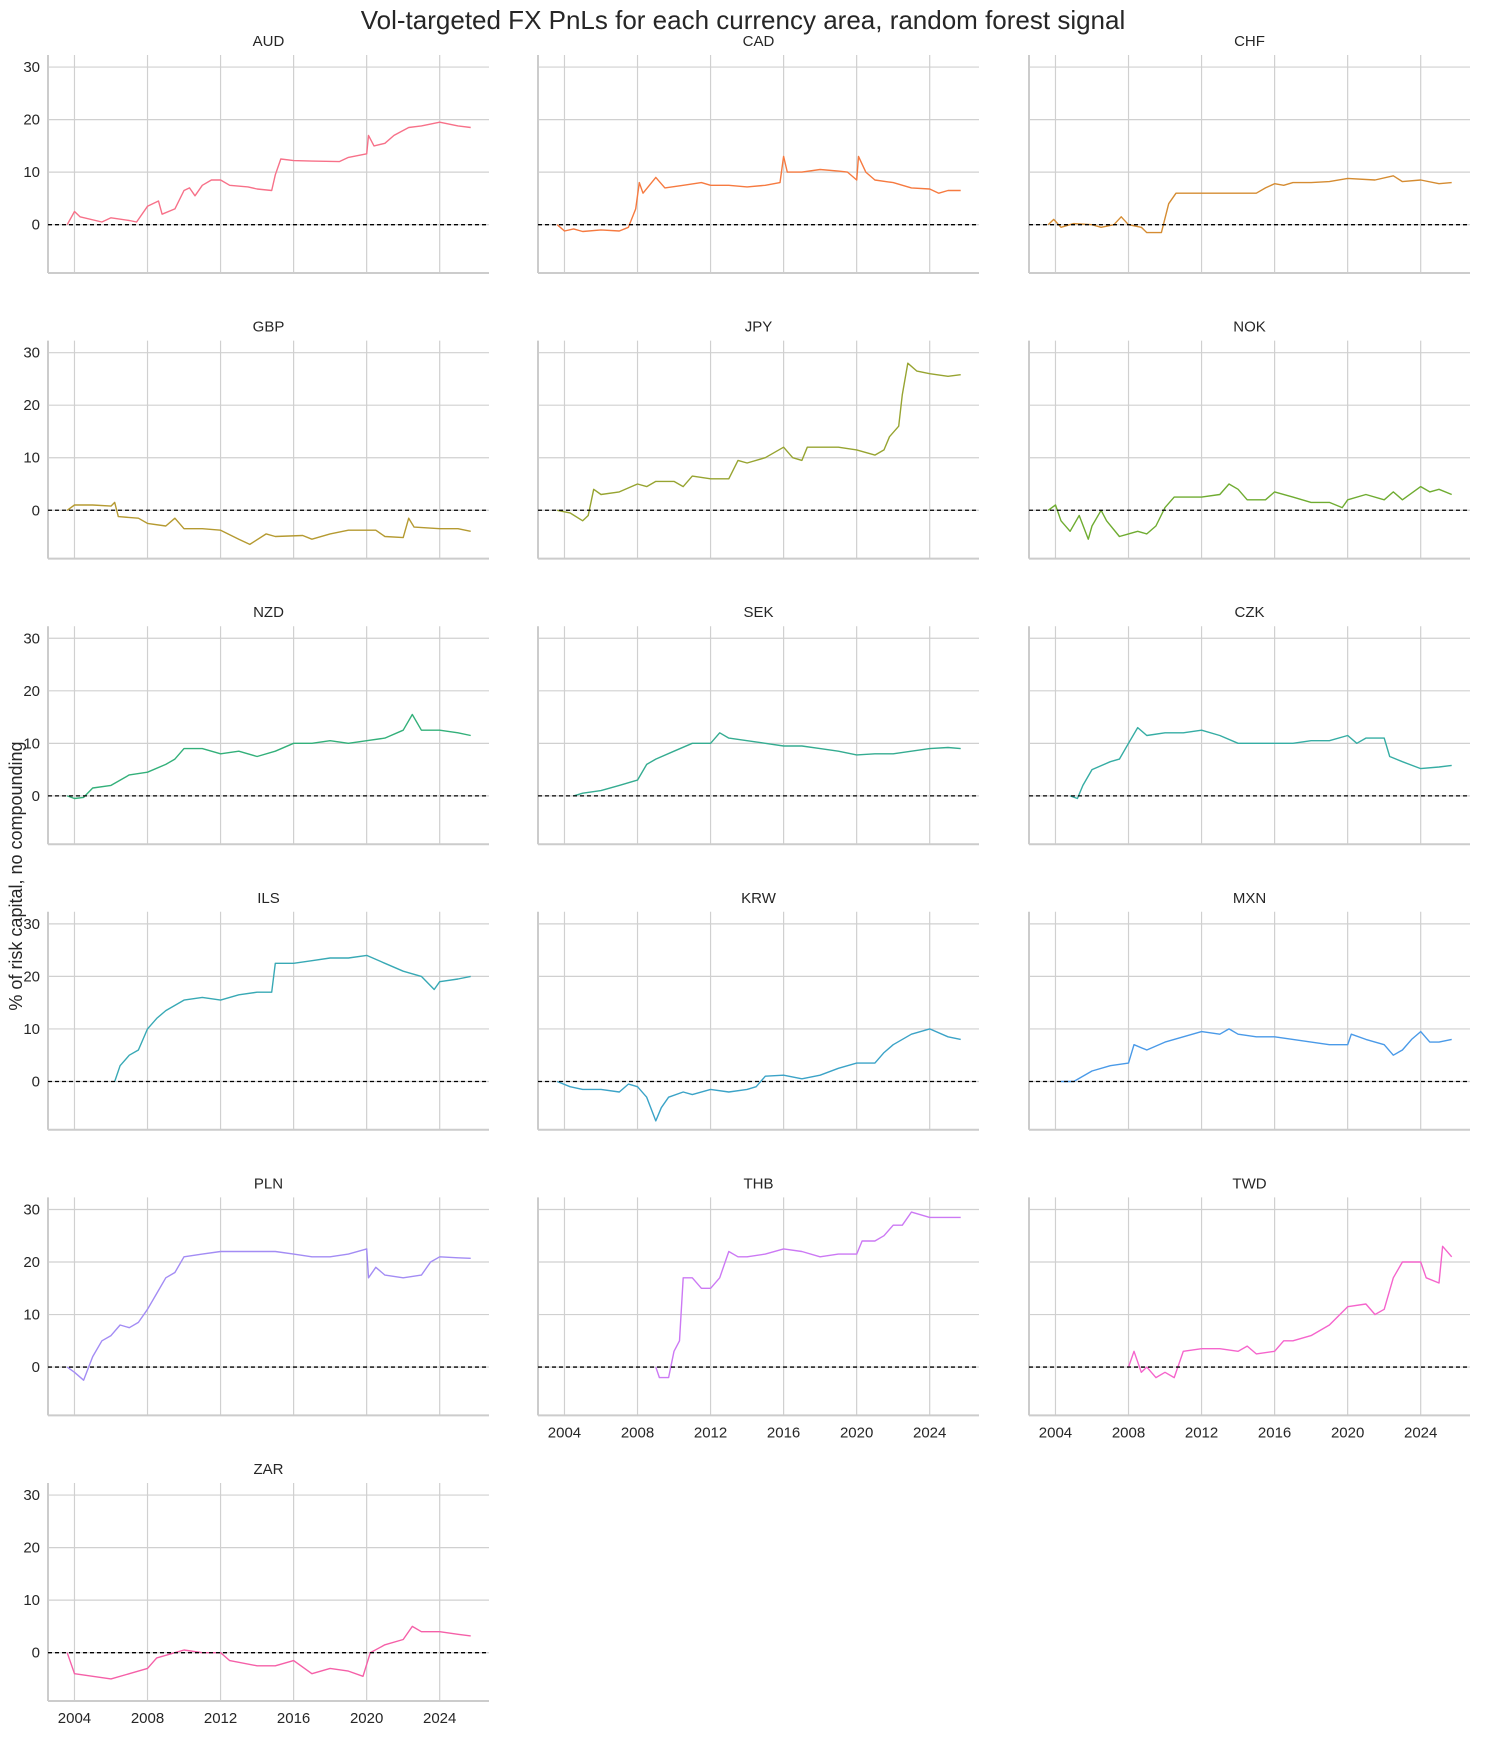 The width and height of the screenshot is (1486, 1746). What do you see at coordinates (1249, 204) in the screenshot?
I see `series-line-chf` at bounding box center [1249, 204].